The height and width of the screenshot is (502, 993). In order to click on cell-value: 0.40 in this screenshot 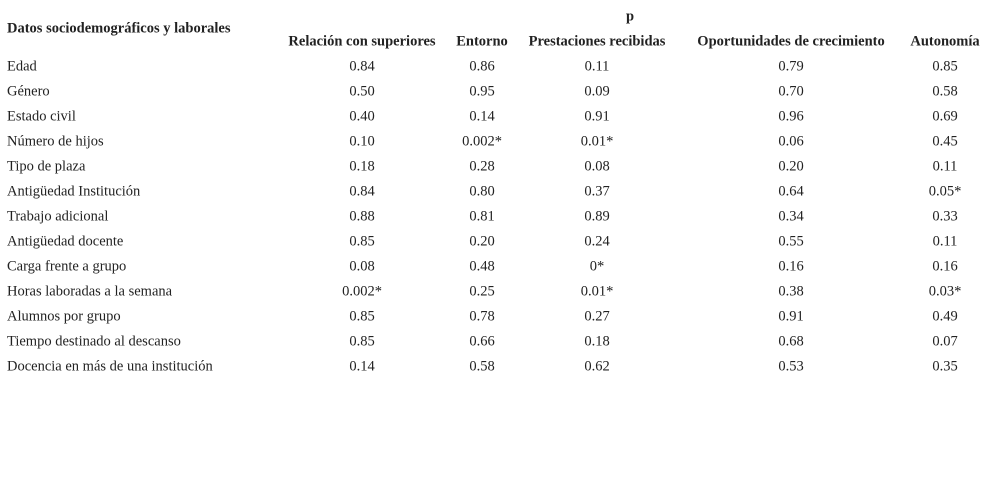, I will do `click(362, 116)`.